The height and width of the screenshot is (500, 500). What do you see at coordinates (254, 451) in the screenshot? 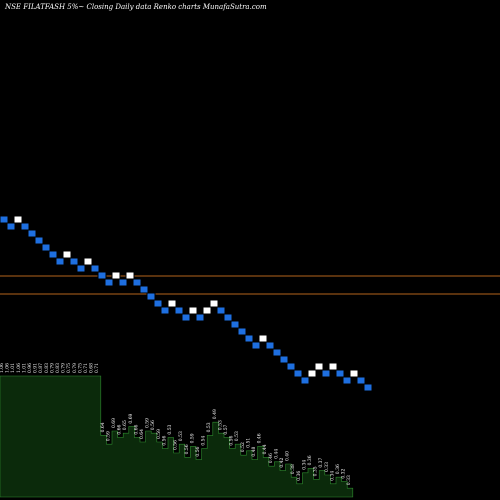
I see `price-label: 0.48` at bounding box center [254, 451].